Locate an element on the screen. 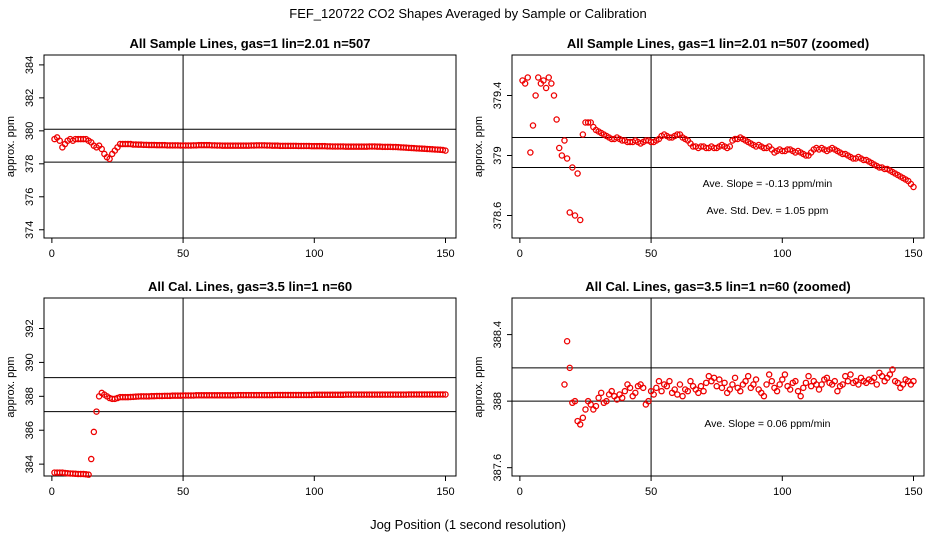  y-tick-label: 392 is located at coordinates (30, 328).